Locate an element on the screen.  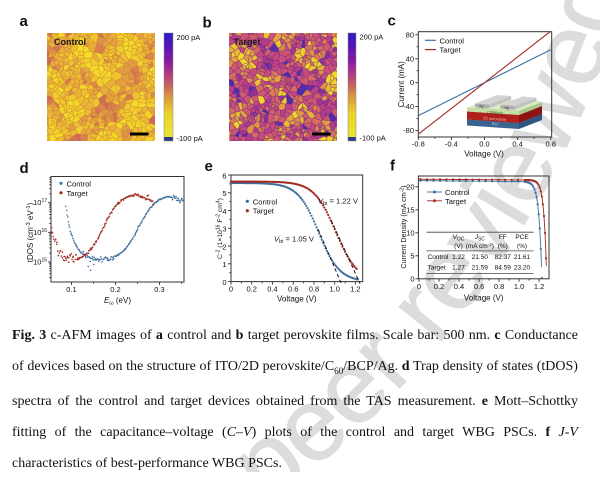
svg-text: -40 is located at coordinates (408, 106).